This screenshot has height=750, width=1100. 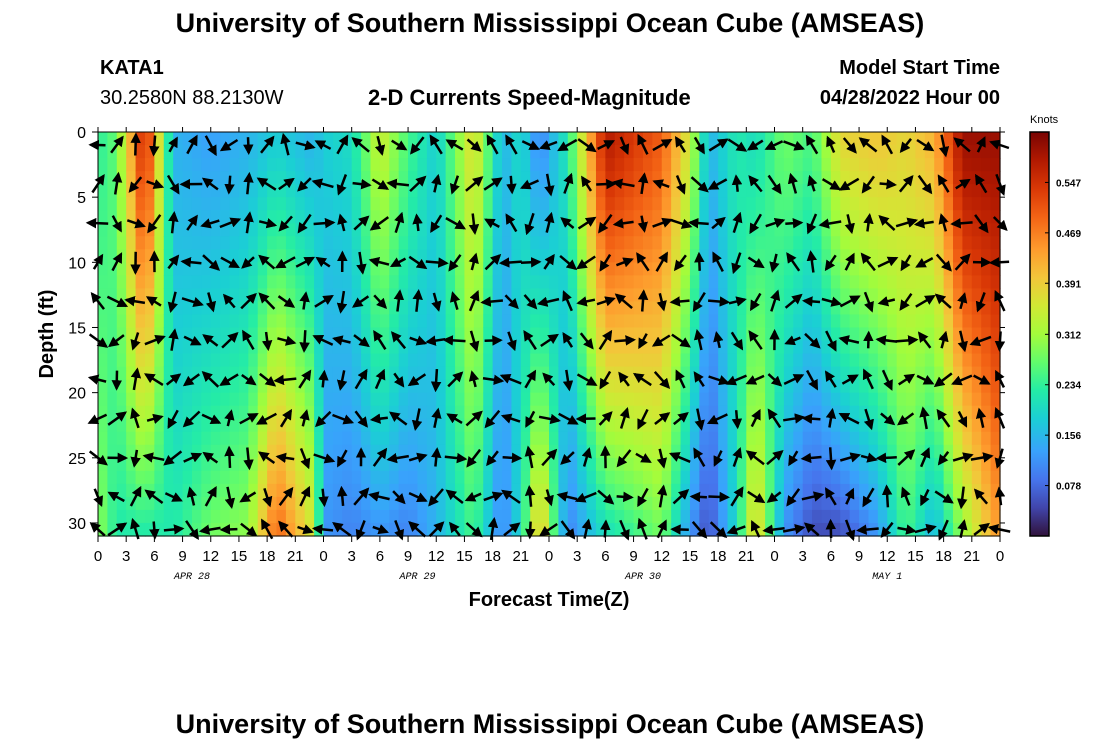 What do you see at coordinates (126, 556) in the screenshot?
I see `x-tick-label: 3` at bounding box center [126, 556].